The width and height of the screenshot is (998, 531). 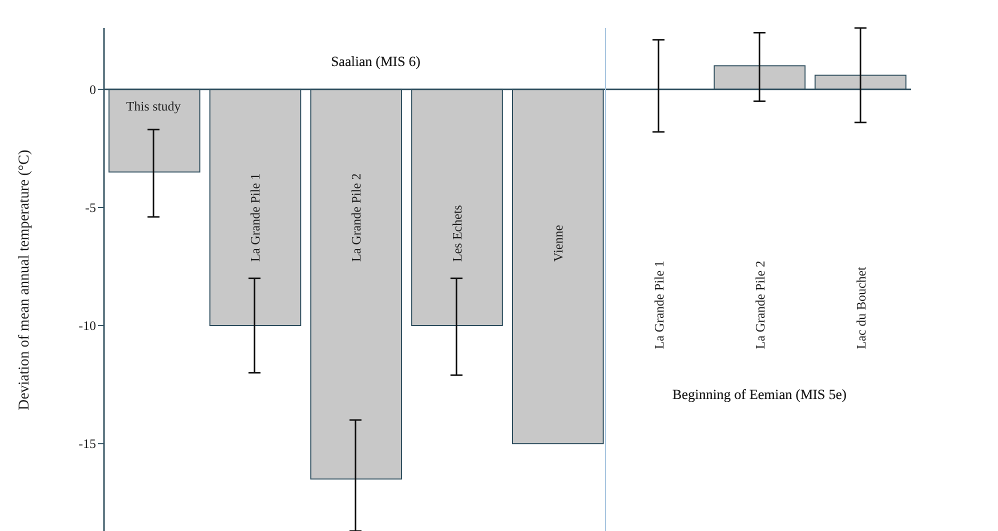 I want to click on x-tick-label: Vienne, so click(x=558, y=243).